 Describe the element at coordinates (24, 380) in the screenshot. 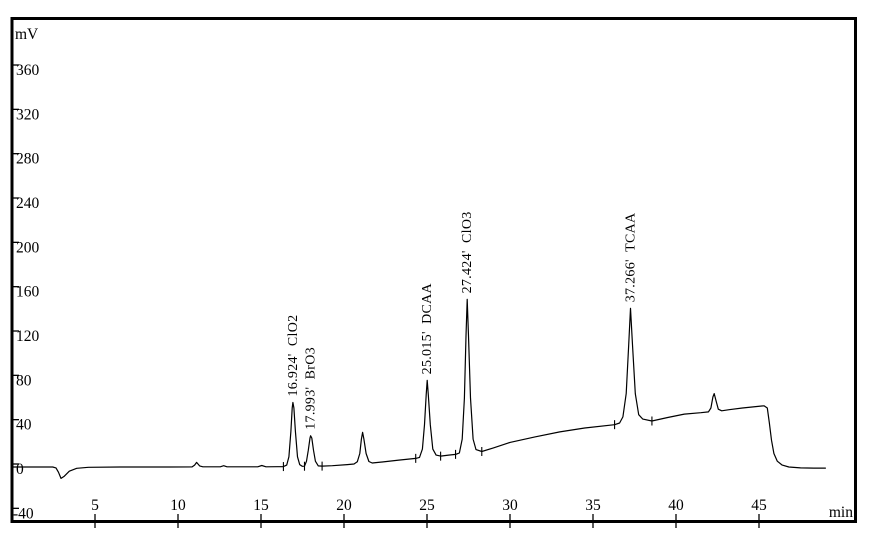

I see `y-tick-label: 80` at that location.